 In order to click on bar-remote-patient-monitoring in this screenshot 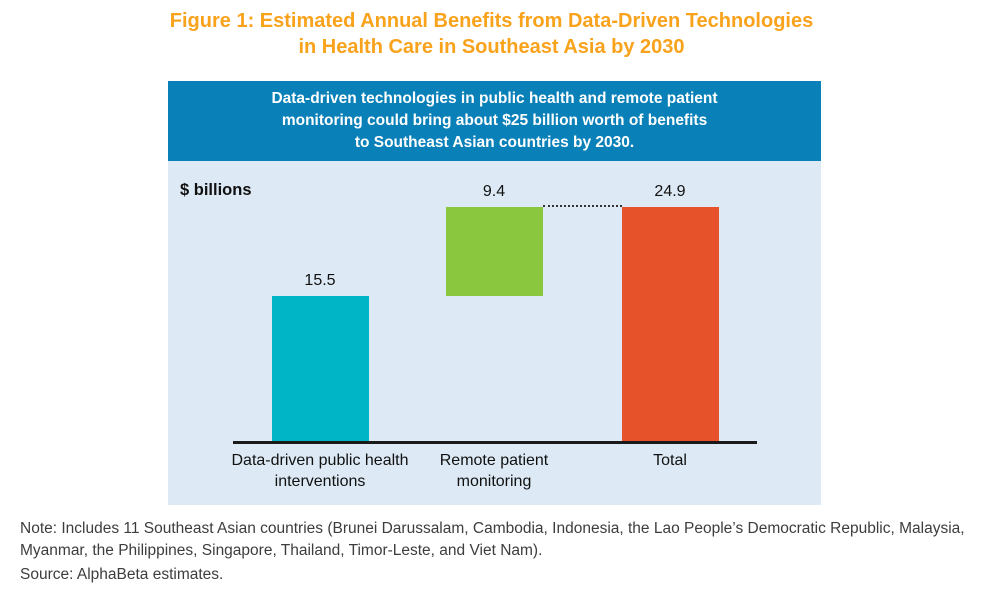, I will do `click(494, 251)`.